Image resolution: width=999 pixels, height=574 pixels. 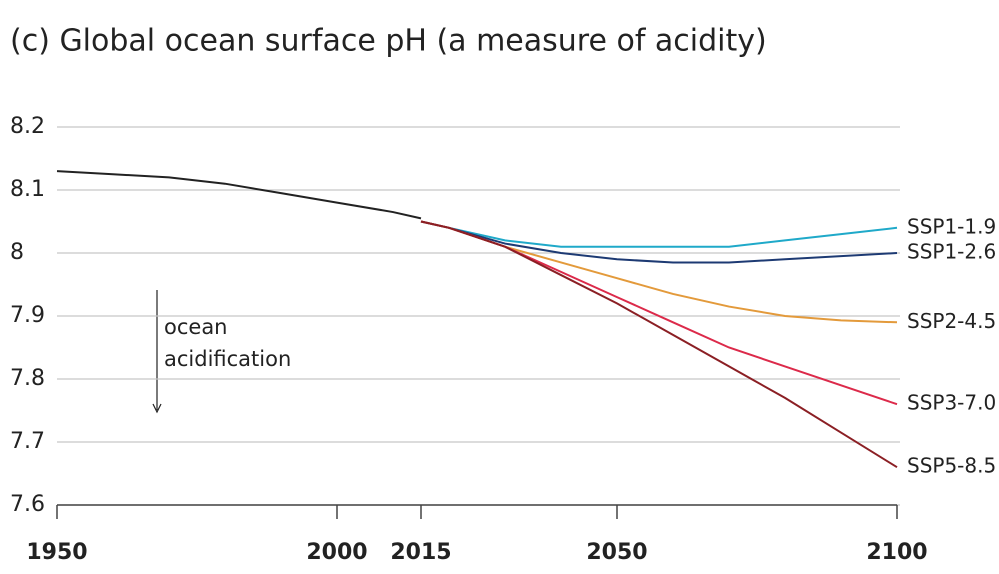 I want to click on x-tick-label: 2100, so click(x=896, y=552).